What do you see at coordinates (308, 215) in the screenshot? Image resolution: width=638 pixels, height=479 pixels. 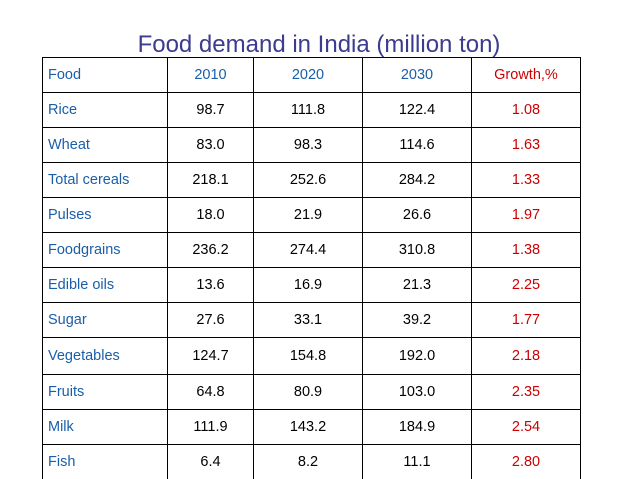 I see `value-2020: 21.9` at bounding box center [308, 215].